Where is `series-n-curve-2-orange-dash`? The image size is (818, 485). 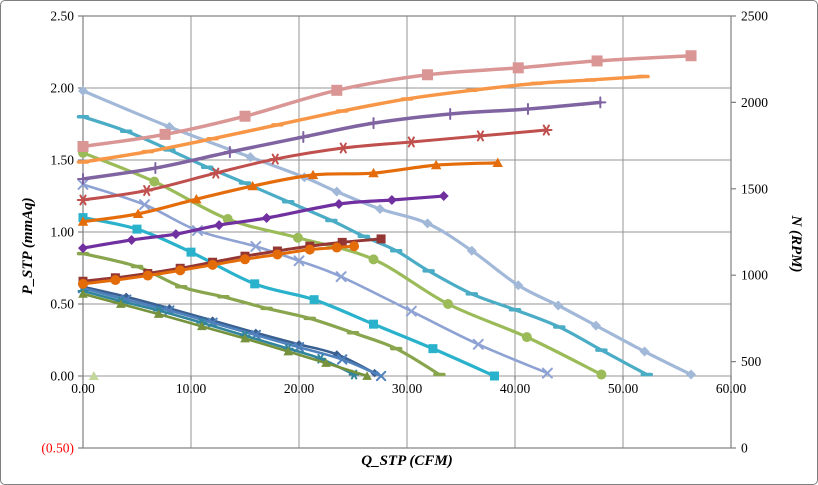 series-n-curve-2-orange-dash is located at coordinates (363, 119).